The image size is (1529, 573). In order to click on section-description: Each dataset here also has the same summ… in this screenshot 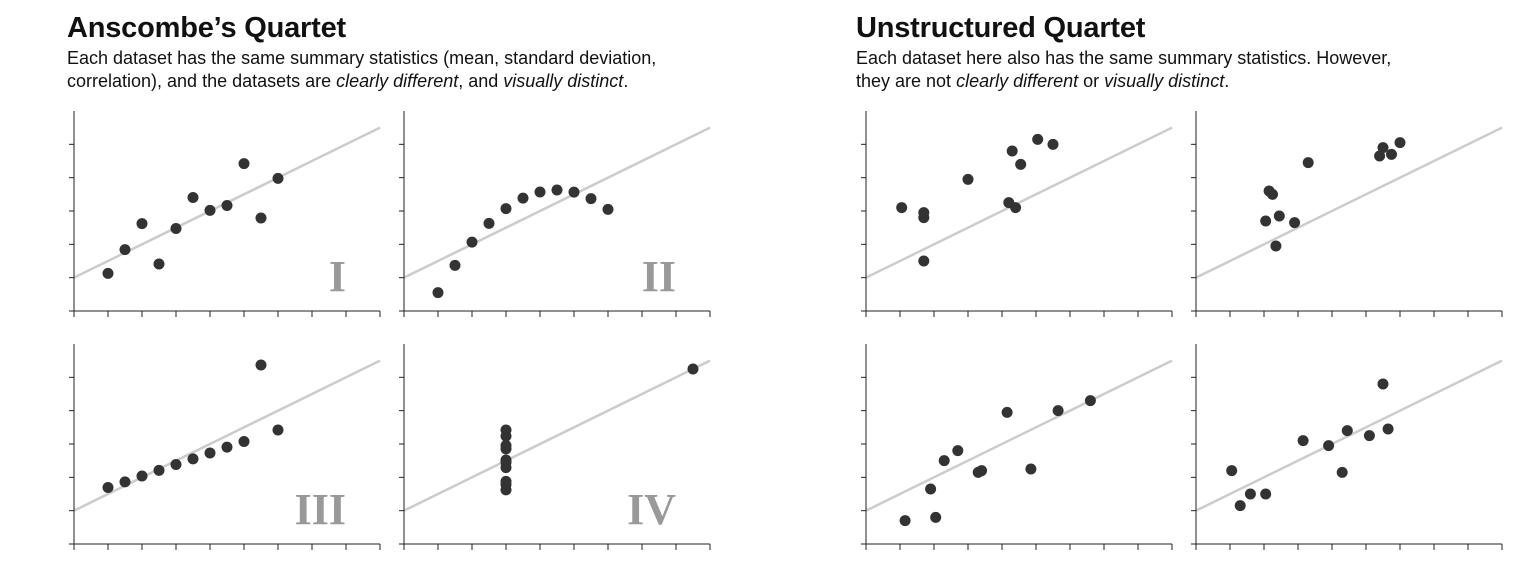, I will do `click(1123, 70)`.